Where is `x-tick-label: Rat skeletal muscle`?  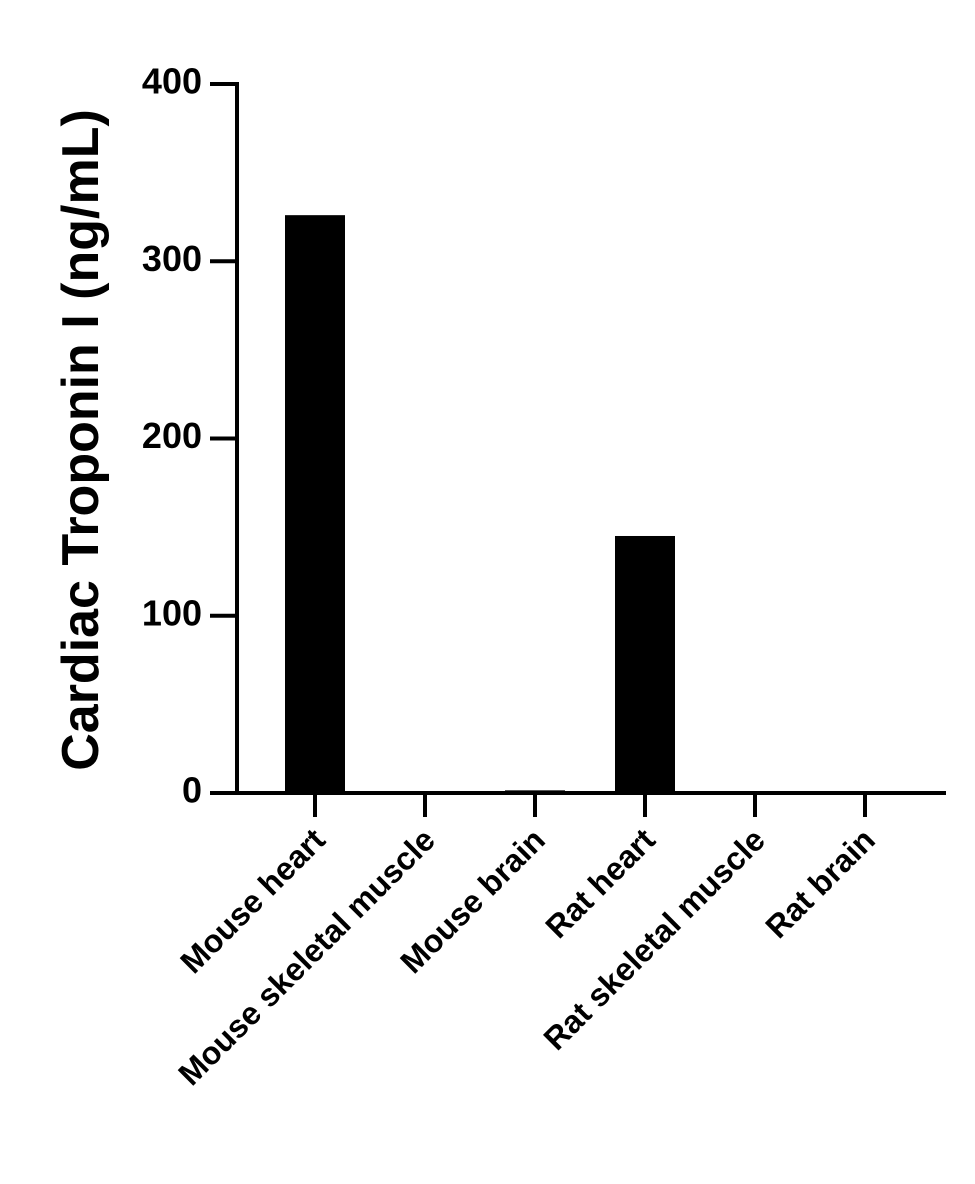
x-tick-label: Rat skeletal muscle is located at coordinates (653, 938).